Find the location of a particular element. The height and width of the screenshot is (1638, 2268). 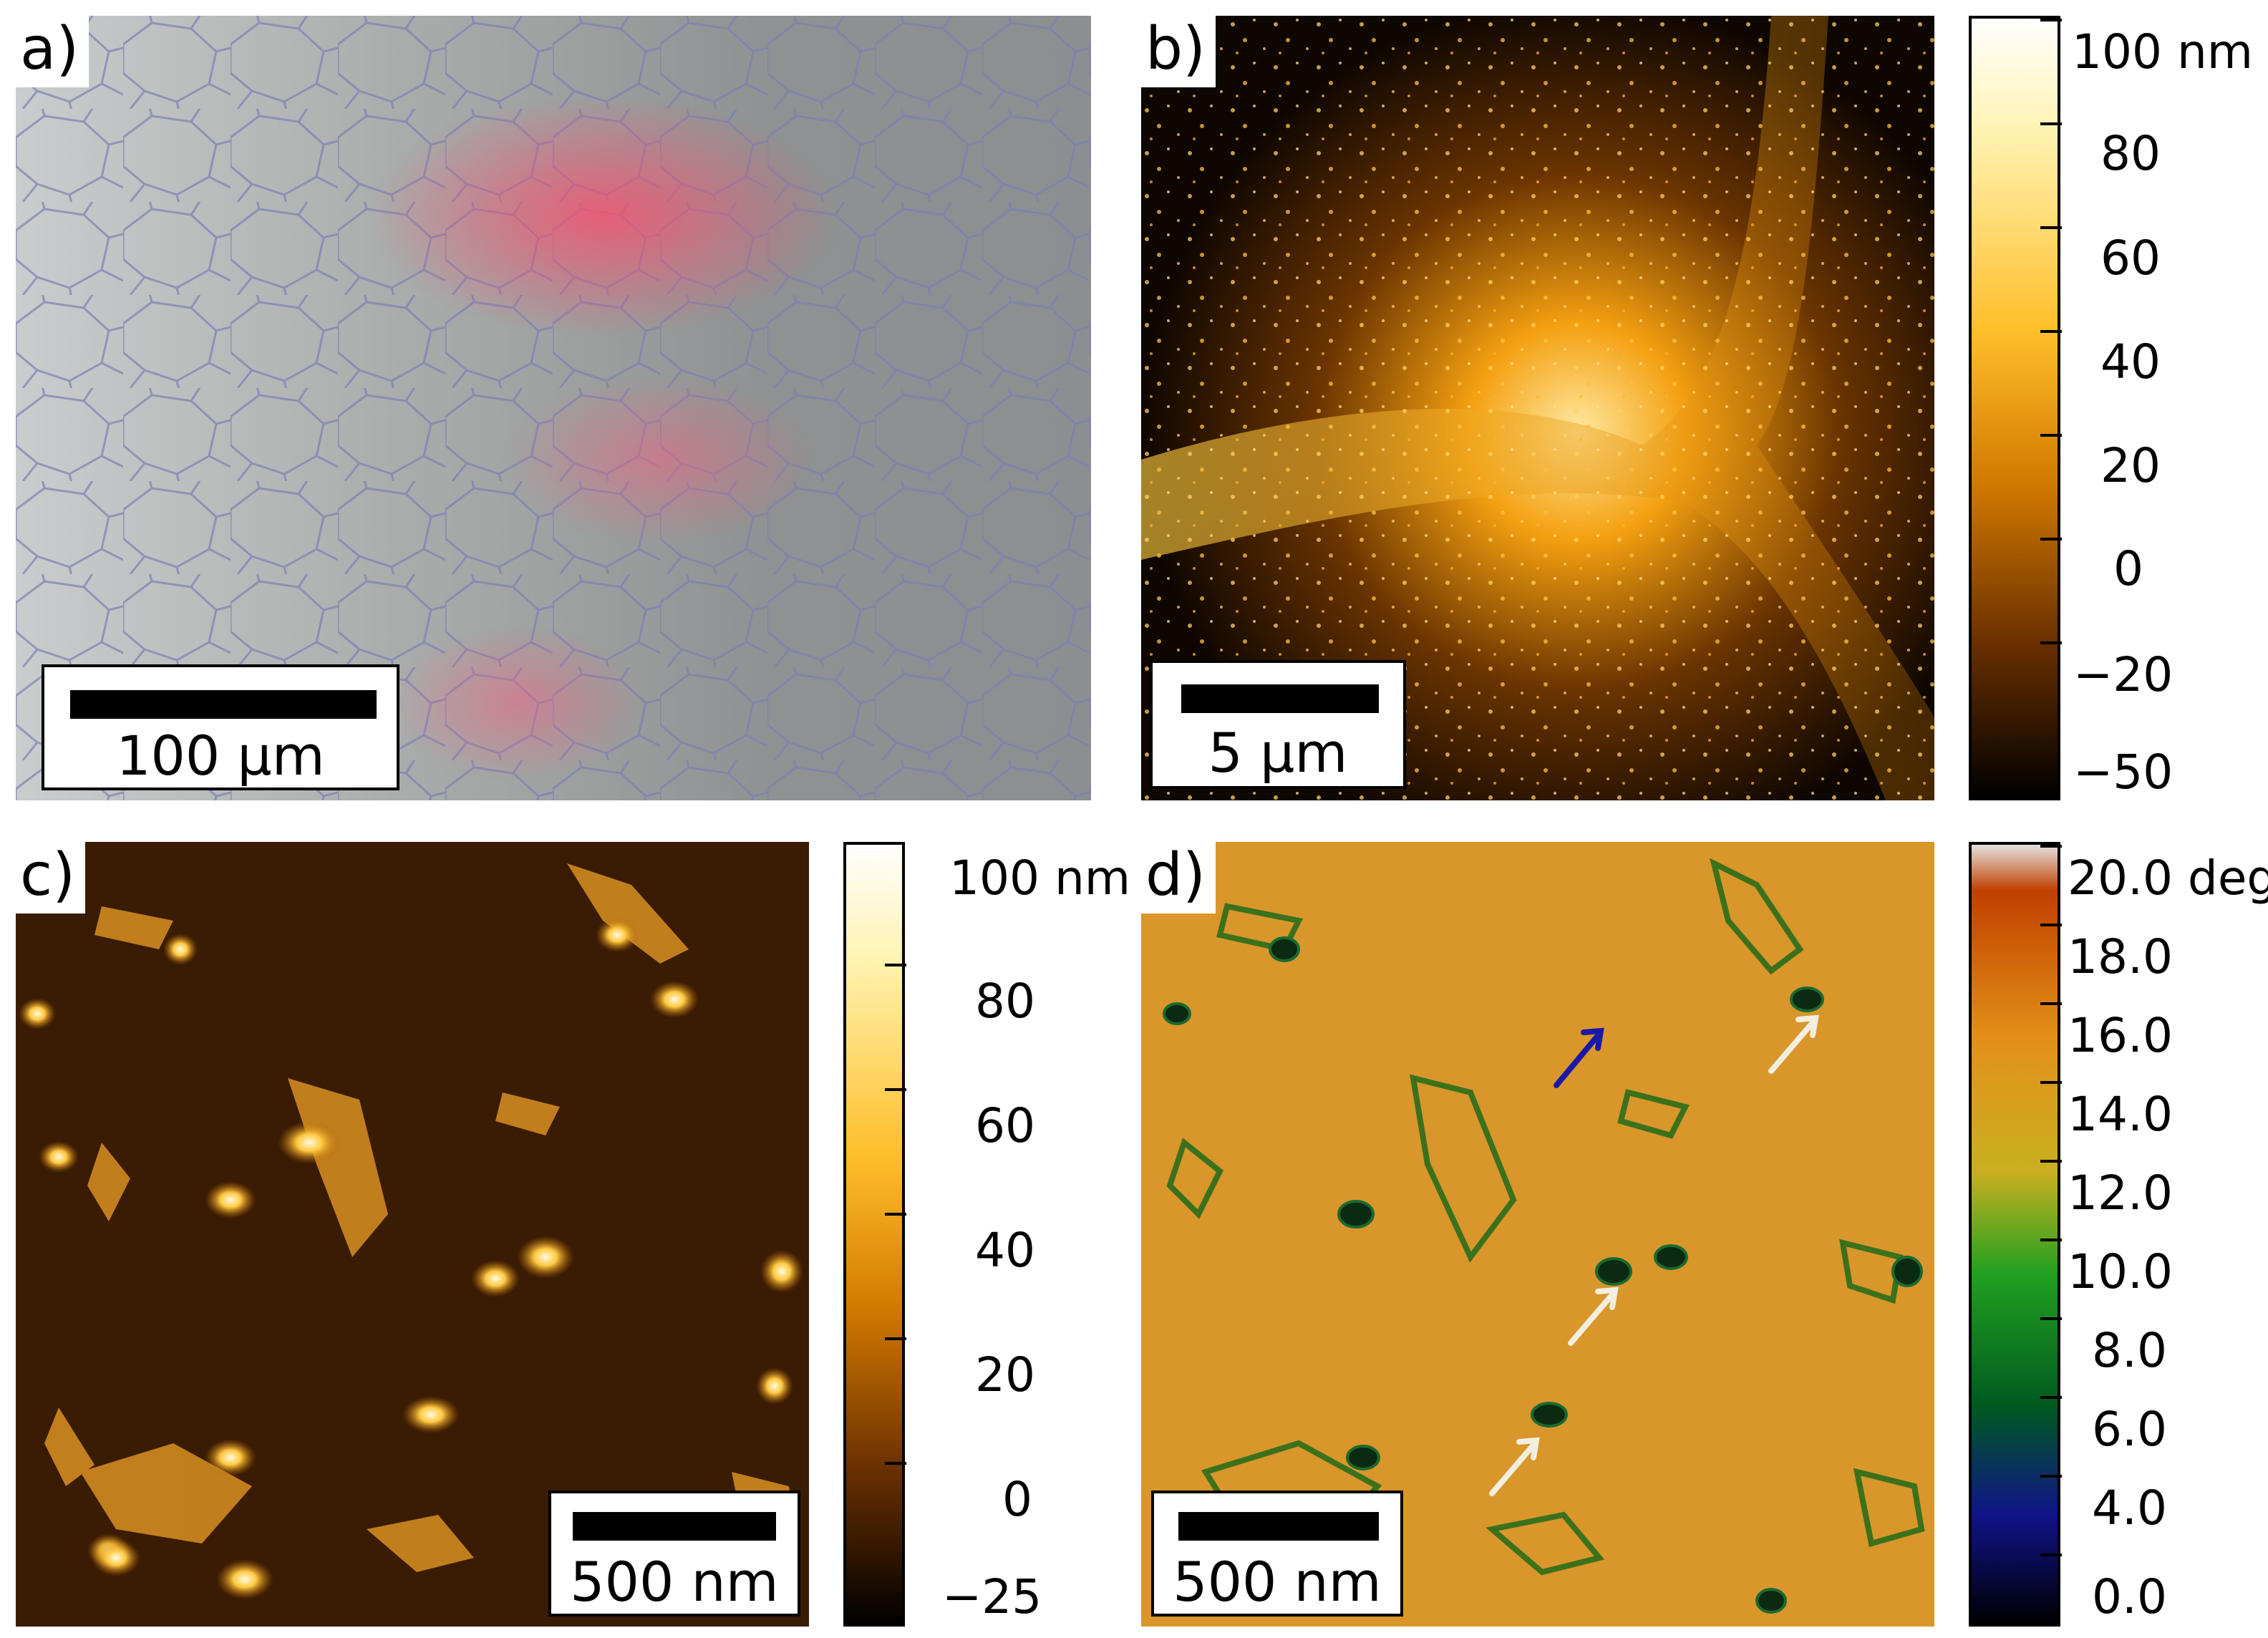

scale-bar-c: 500 nm is located at coordinates (674, 1554).